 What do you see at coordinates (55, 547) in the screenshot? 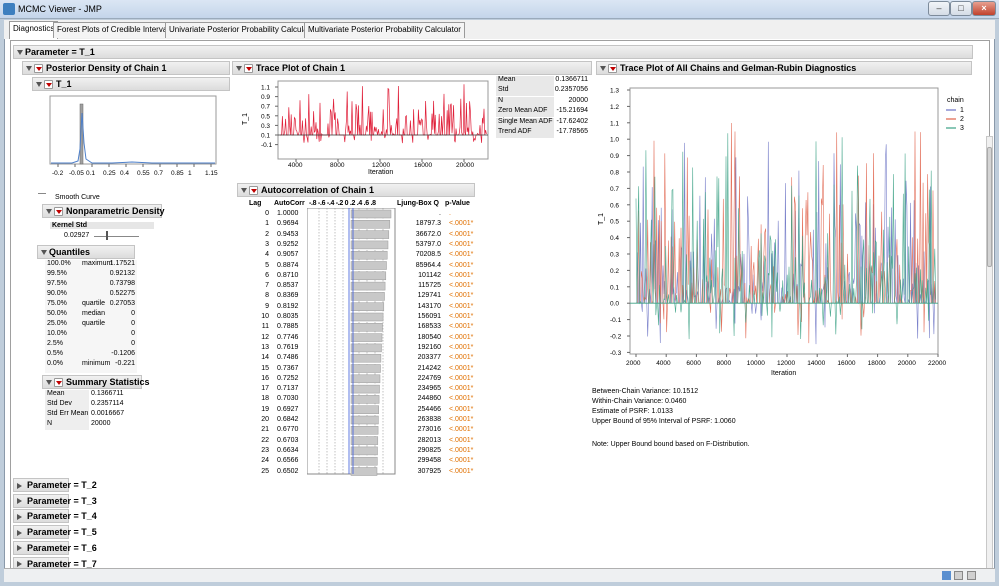
I see `collapsed-parameter-header: Parameter = T_6` at bounding box center [55, 547].